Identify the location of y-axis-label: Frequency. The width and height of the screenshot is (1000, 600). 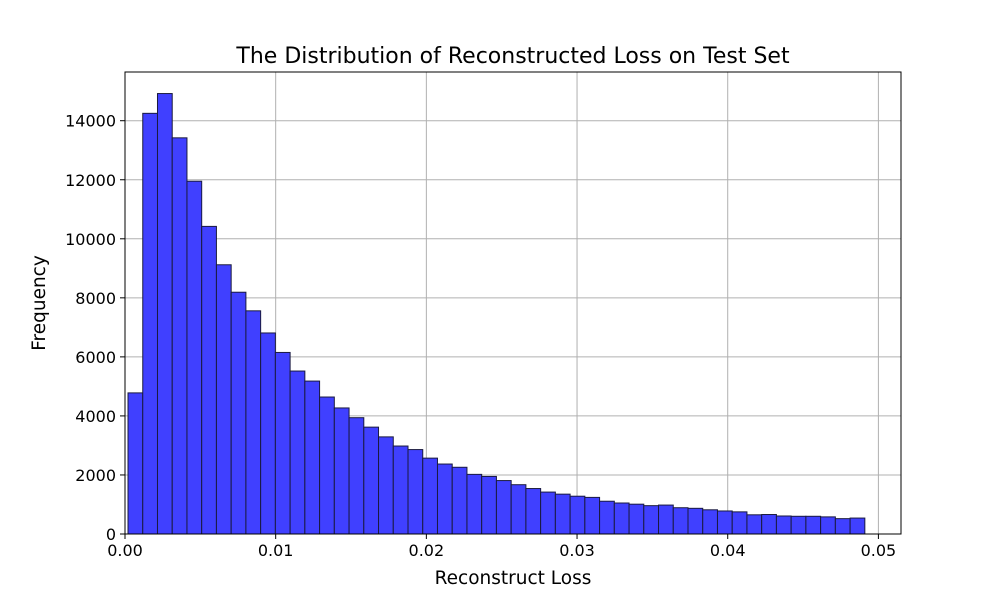
(39, 303).